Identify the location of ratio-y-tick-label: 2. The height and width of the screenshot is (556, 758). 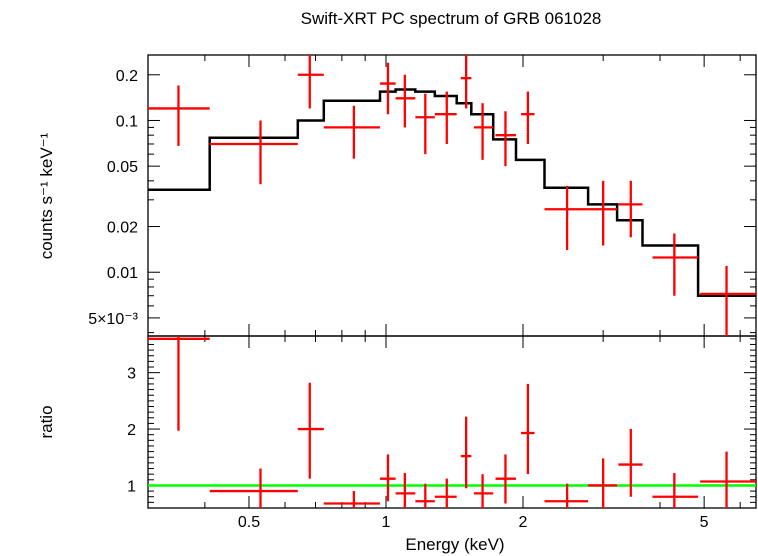
(131, 430).